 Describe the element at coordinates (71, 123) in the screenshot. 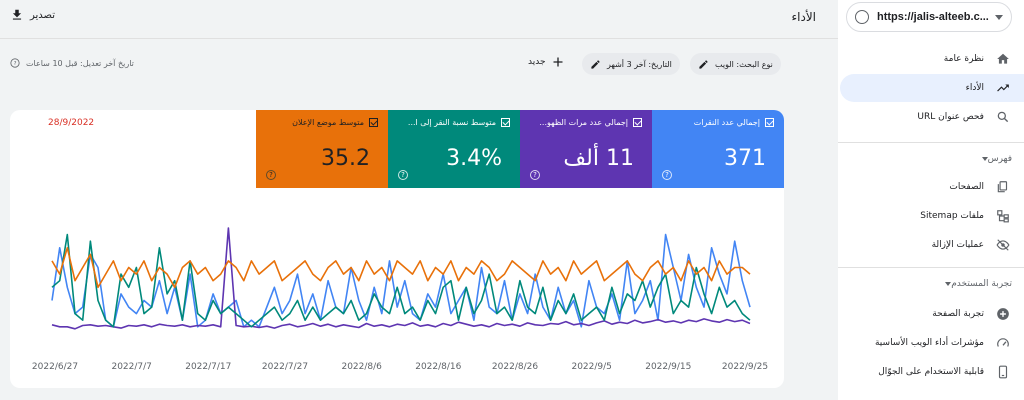

I see `date-annotation: 28/9/2022` at that location.